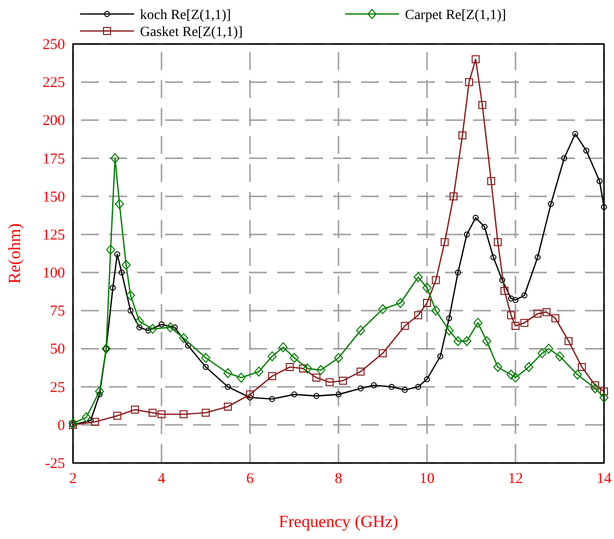 This screenshot has width=614, height=539. What do you see at coordinates (53, 197) in the screenshot?
I see `y-tick-label: 150` at bounding box center [53, 197].